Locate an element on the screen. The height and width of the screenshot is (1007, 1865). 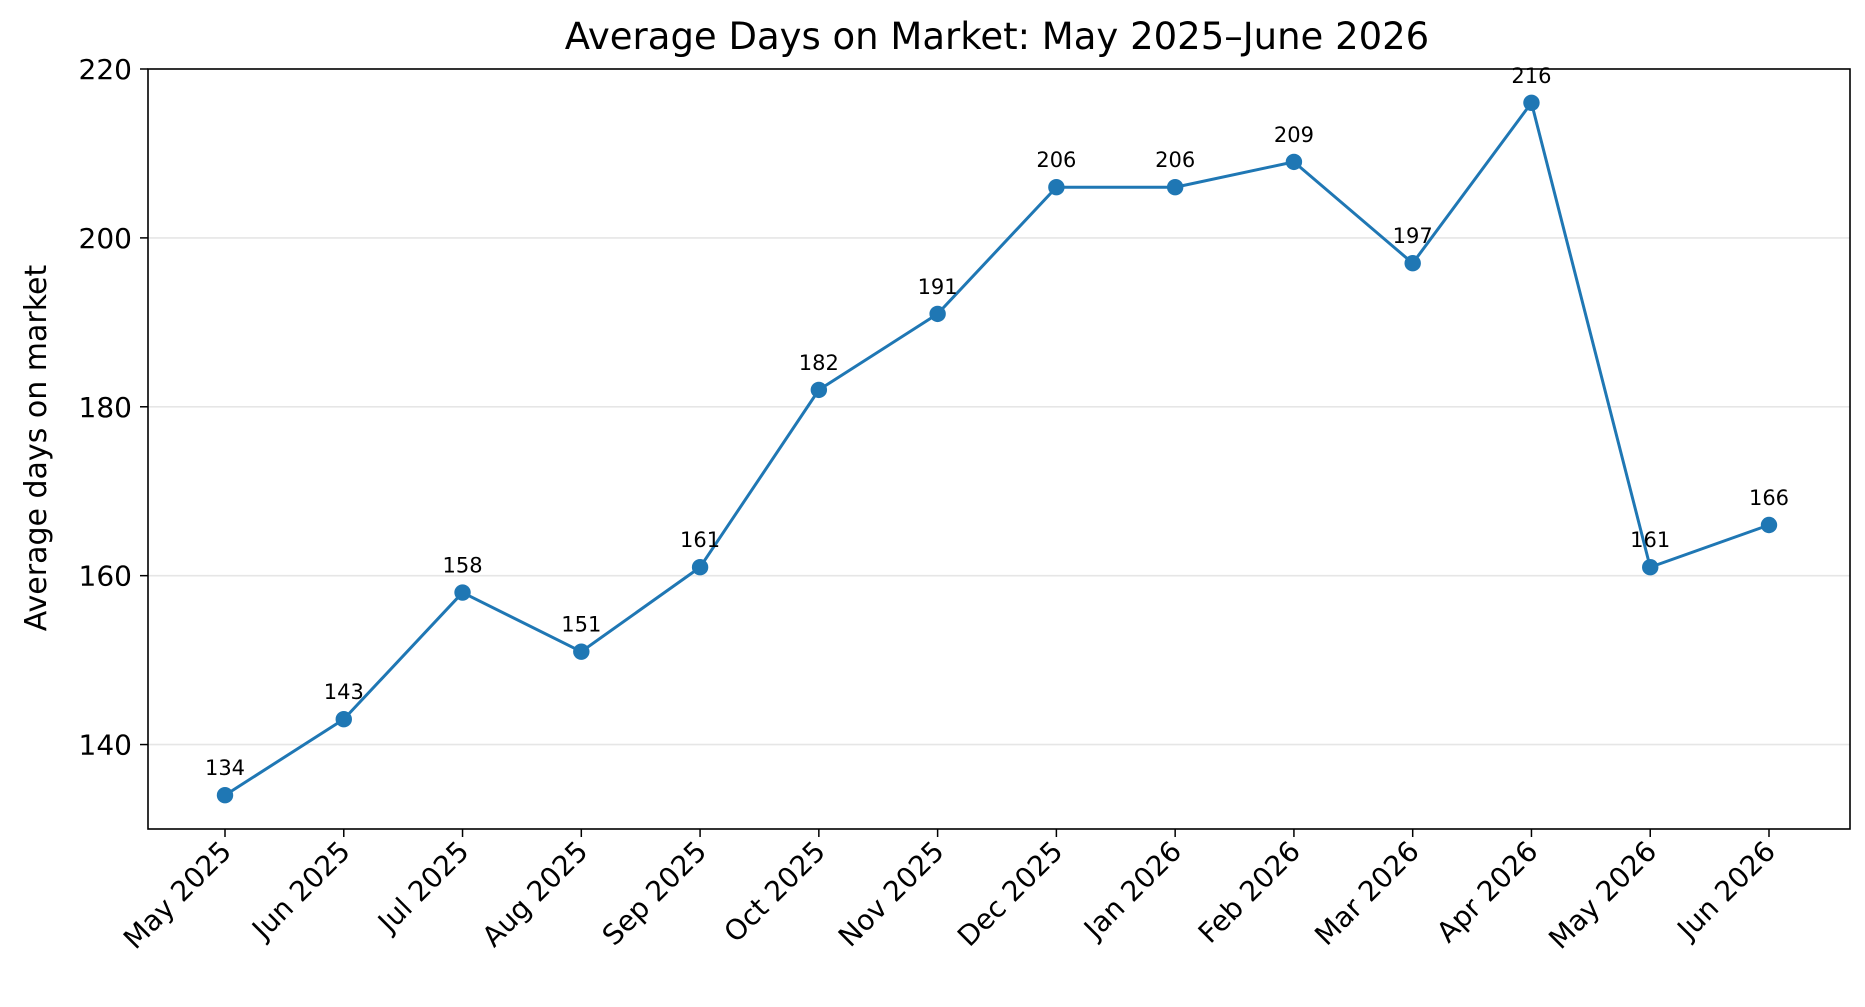
y-tick-label: 200 is located at coordinates (105, 238).